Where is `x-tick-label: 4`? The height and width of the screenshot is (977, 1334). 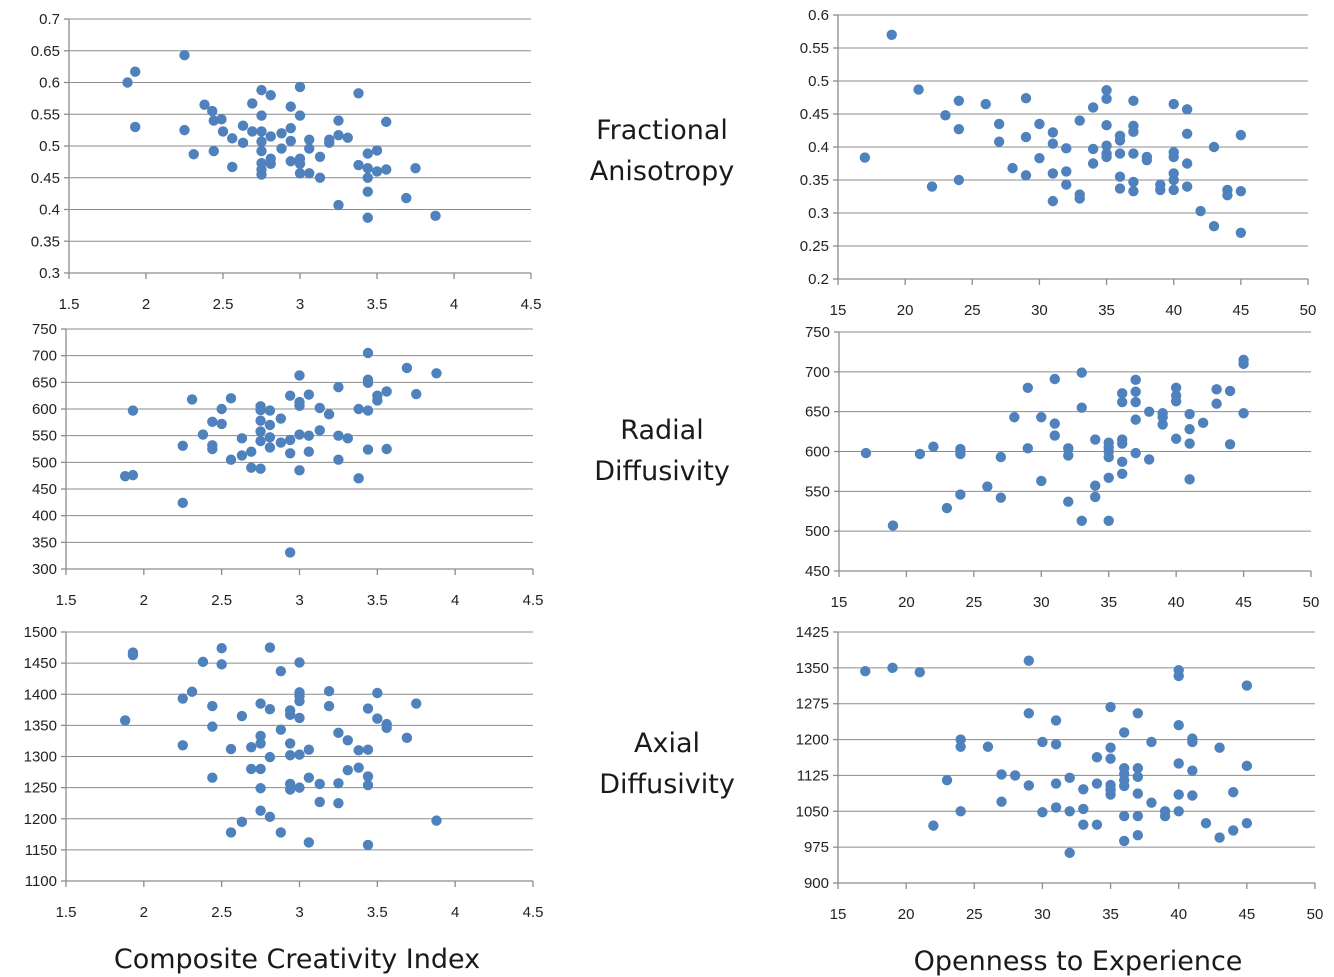 x-tick-label: 4 is located at coordinates (455, 912).